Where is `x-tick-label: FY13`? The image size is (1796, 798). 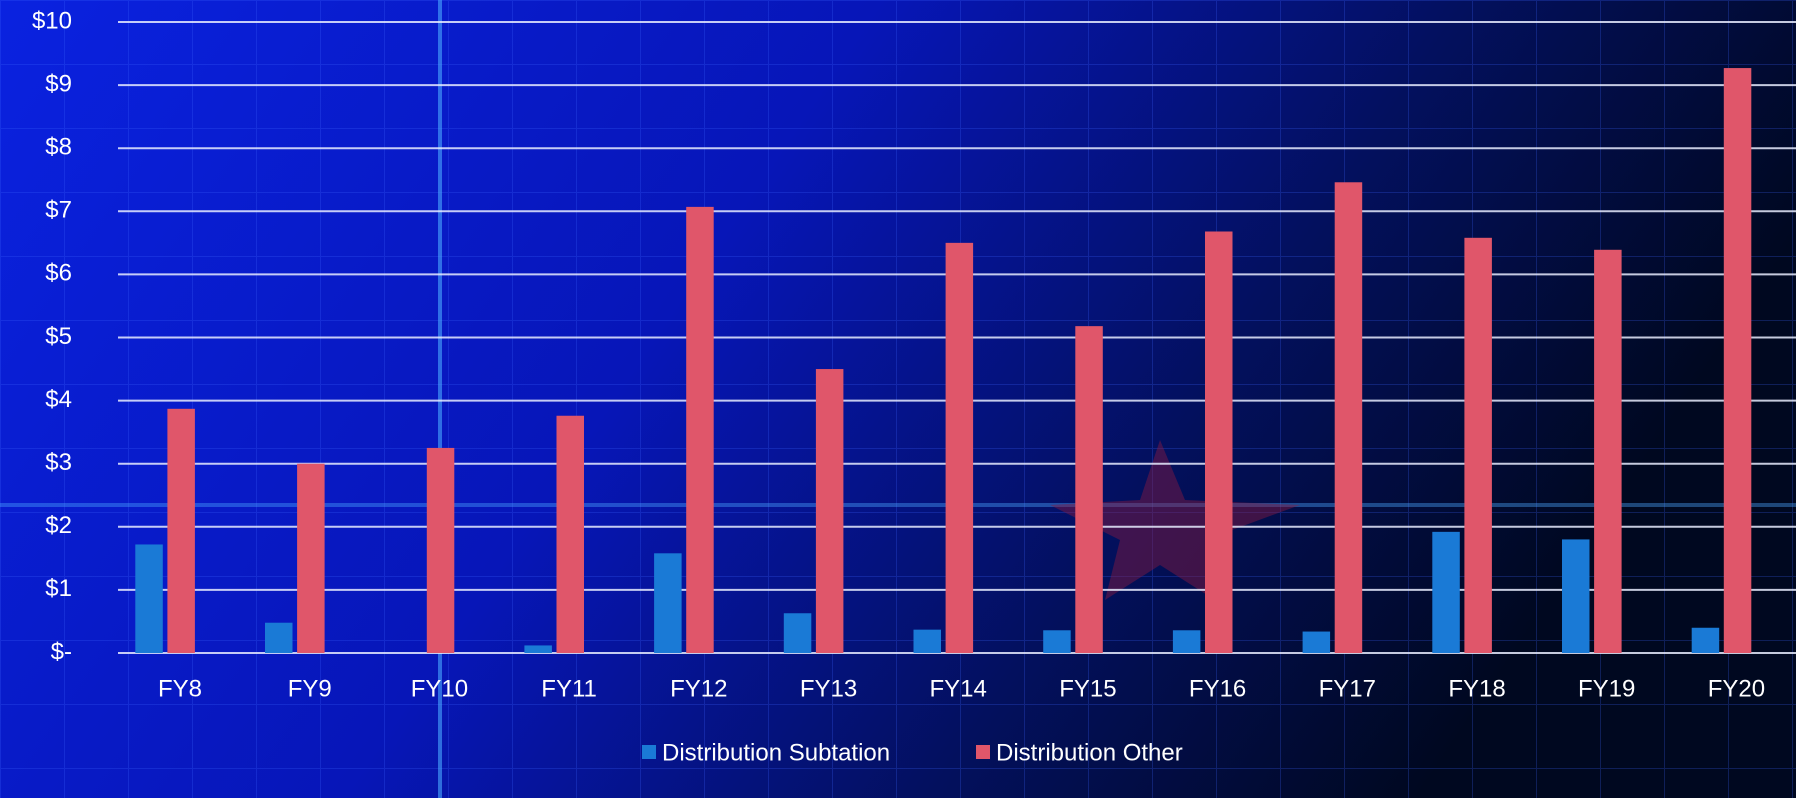 x-tick-label: FY13 is located at coordinates (828, 688).